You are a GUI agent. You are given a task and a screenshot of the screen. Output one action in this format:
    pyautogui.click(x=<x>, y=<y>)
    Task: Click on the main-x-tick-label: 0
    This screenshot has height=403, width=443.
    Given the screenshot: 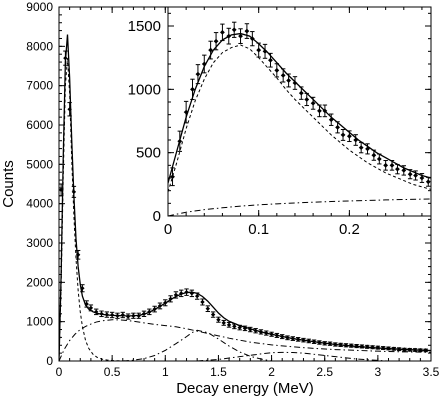 What is the action you would take?
    pyautogui.click(x=59, y=372)
    